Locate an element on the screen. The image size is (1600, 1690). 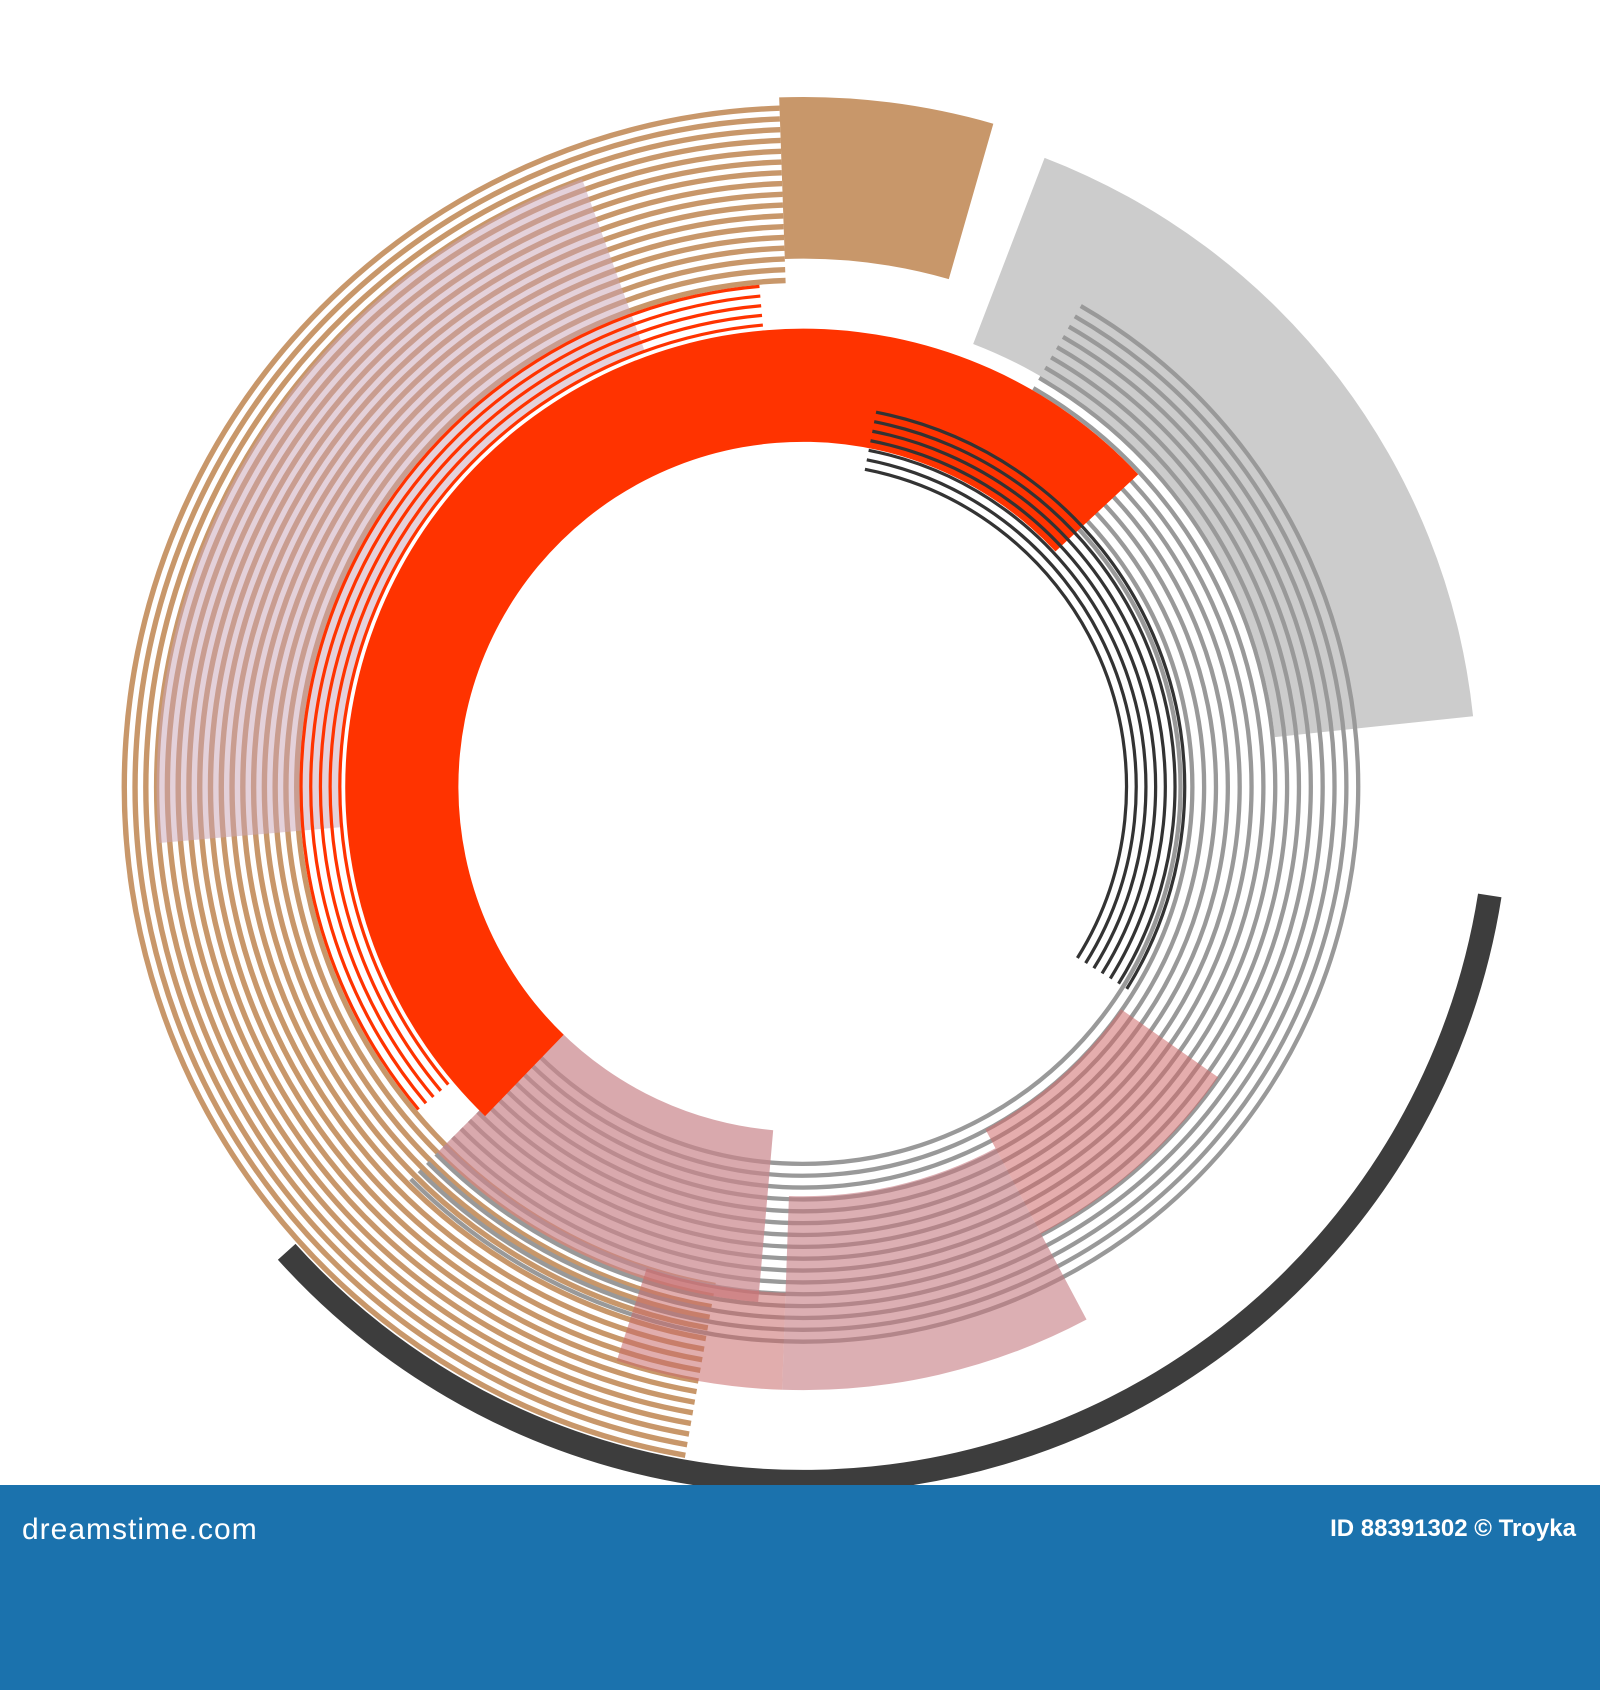
lilac-overlay is located at coordinates (400, 511).